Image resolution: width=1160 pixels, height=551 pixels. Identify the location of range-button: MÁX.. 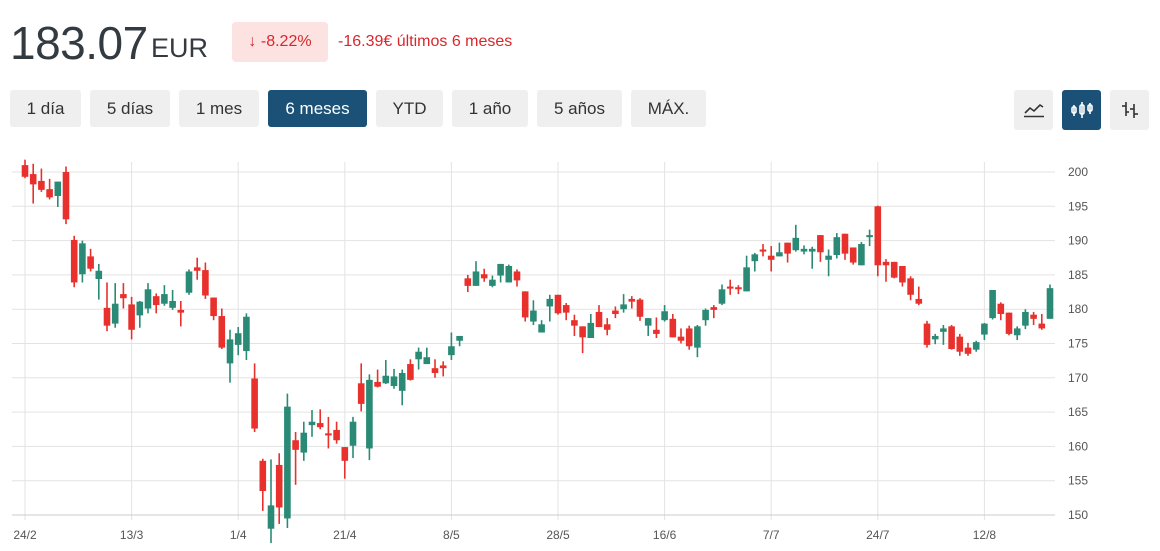
(668, 108).